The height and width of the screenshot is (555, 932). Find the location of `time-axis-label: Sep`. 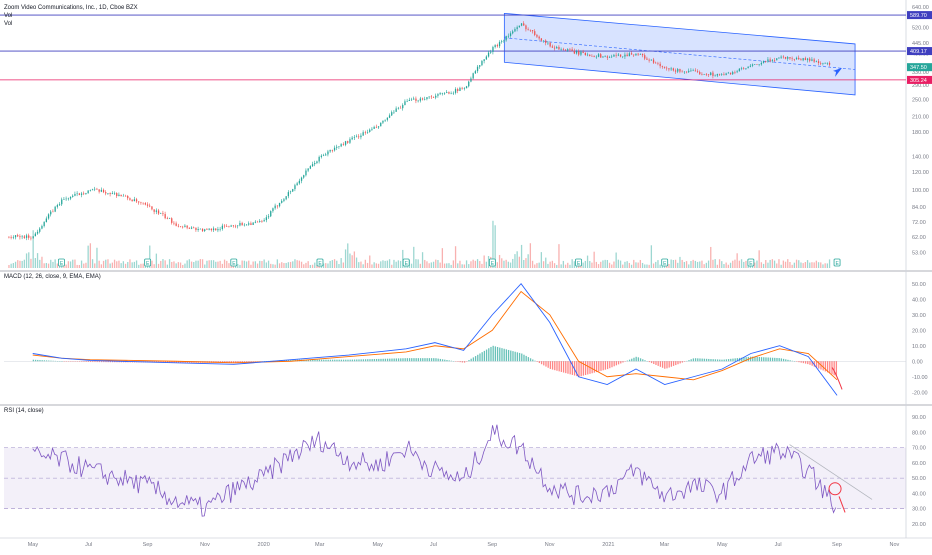

time-axis-label: Sep is located at coordinates (148, 545).